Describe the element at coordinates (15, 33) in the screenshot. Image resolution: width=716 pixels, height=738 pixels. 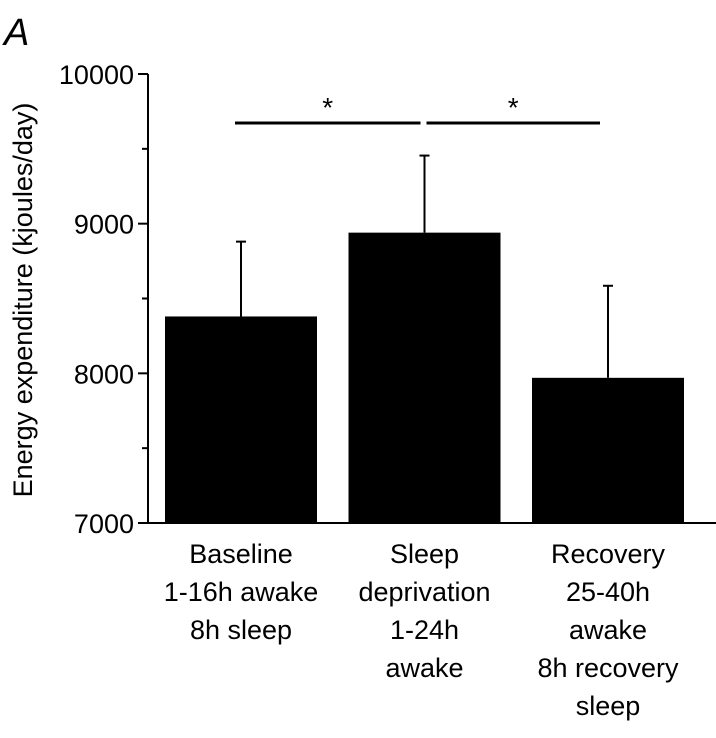
I see `panel-label: A` at that location.